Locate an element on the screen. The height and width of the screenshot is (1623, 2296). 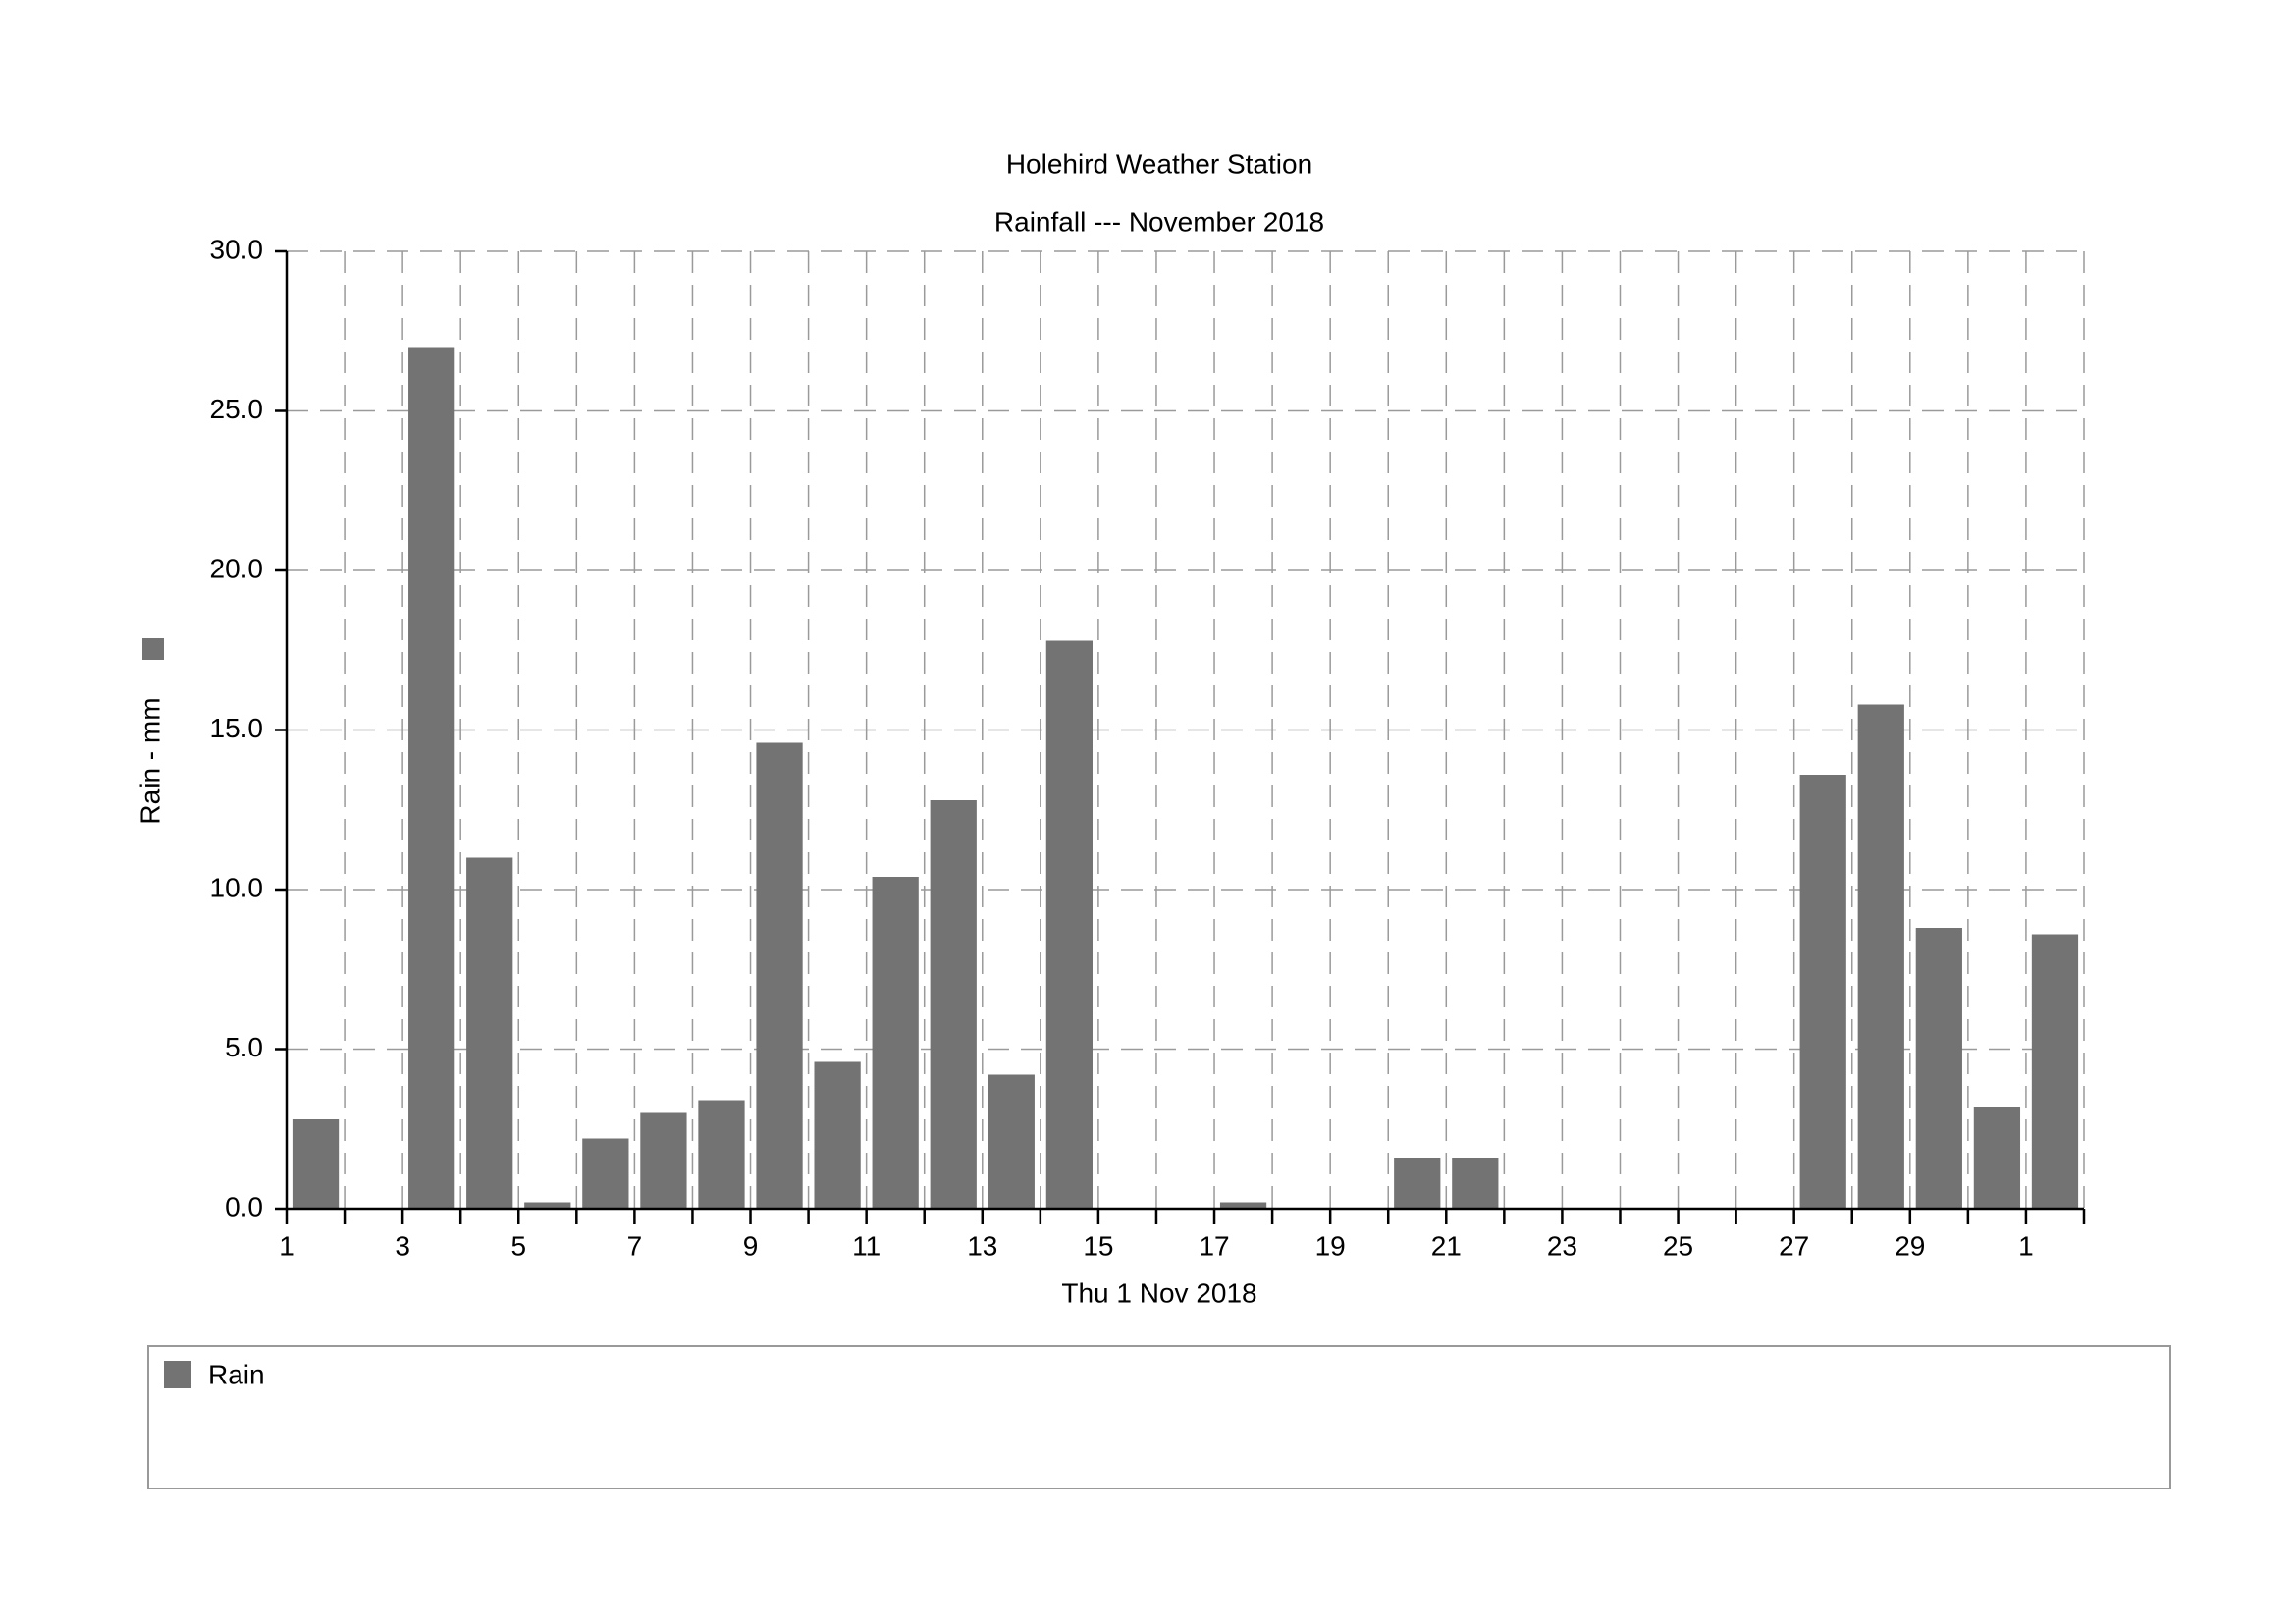
y-tick-label: 15.0 is located at coordinates (237, 728).